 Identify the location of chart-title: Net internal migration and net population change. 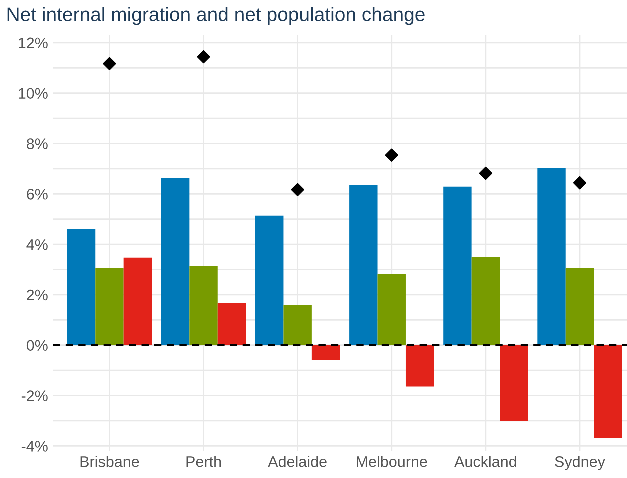
(216, 16).